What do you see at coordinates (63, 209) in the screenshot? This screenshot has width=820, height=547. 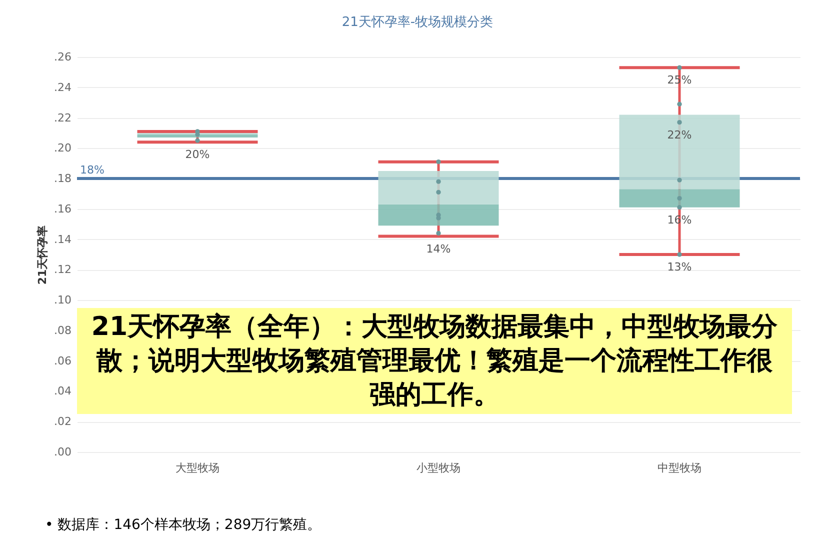 I see `y-tick-label: .16` at bounding box center [63, 209].